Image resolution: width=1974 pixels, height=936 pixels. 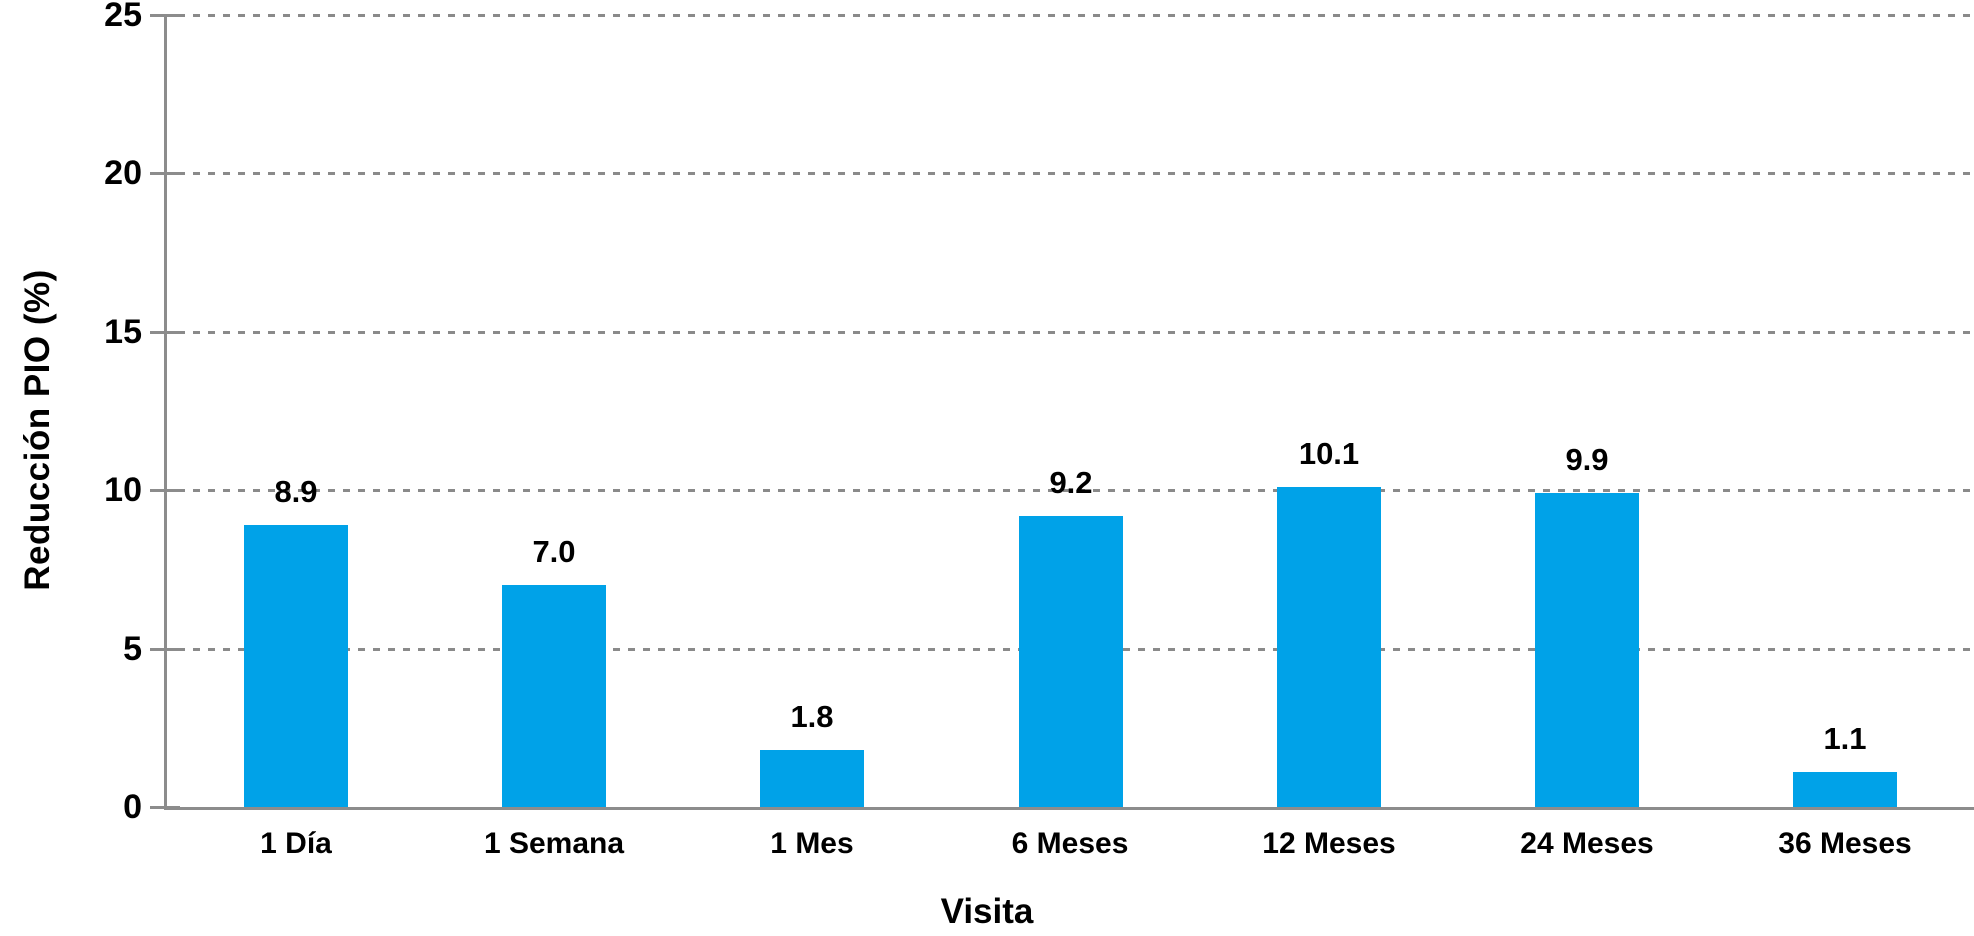 What do you see at coordinates (123, 17) in the screenshot?
I see `y-tick-label: 25` at bounding box center [123, 17].